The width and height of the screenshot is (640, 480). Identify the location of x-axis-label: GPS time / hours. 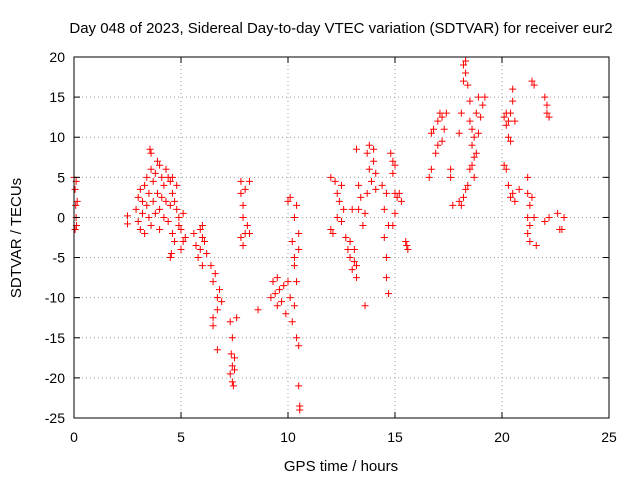
(341, 466).